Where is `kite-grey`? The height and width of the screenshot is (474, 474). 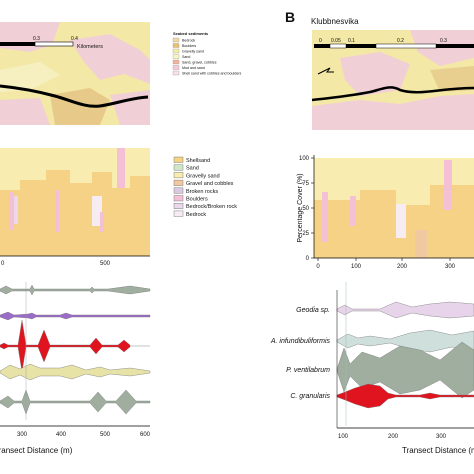 kite-grey is located at coordinates (75, 402).